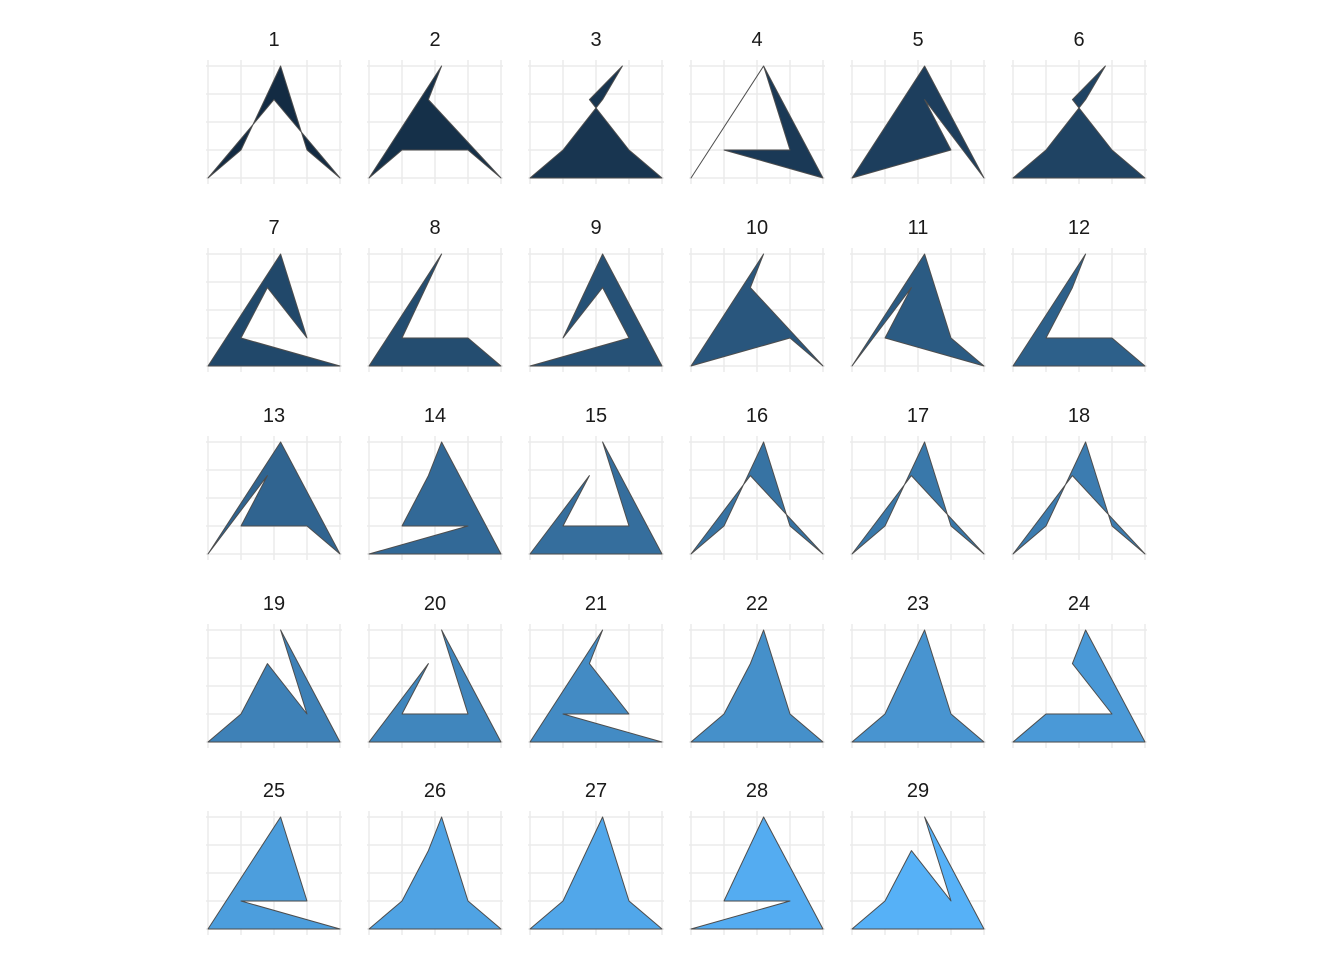  I want to click on facet-panel-5: 5, so click(918, 106).